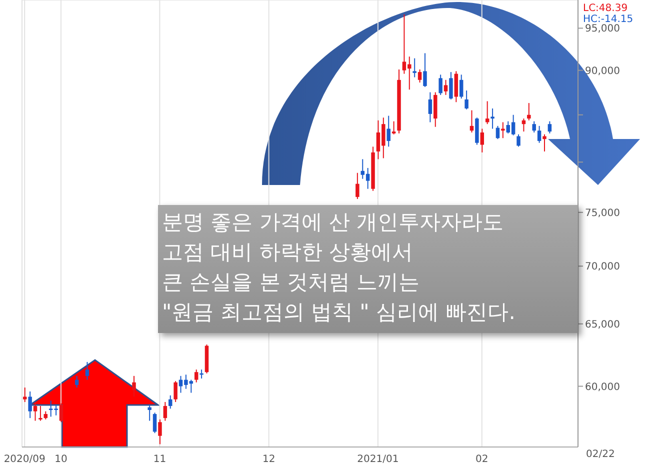  Describe the element at coordinates (602, 71) in the screenshot. I see `y-tick-label: 90,000` at that location.